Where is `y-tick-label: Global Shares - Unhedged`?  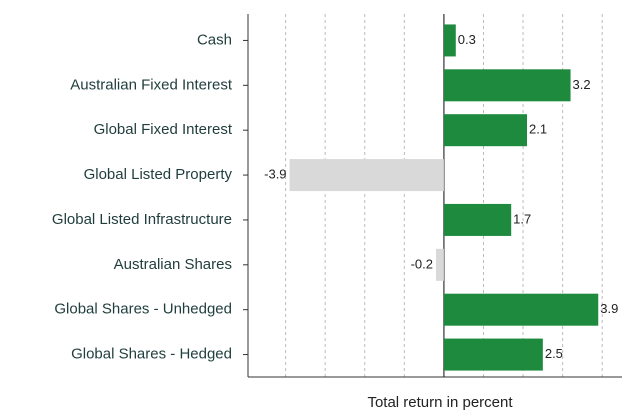 y-tick-label: Global Shares - Unhedged is located at coordinates (143, 309).